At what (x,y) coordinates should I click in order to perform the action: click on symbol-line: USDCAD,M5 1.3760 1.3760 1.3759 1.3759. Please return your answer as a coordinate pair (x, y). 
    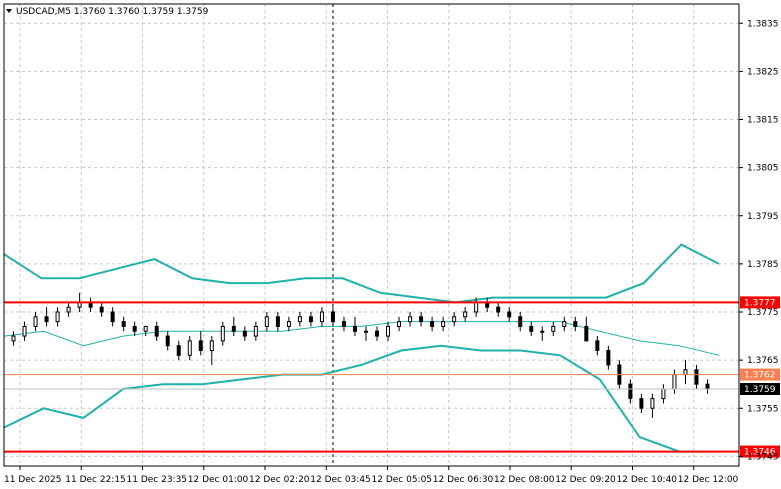
    Looking at the image, I should click on (112, 12).